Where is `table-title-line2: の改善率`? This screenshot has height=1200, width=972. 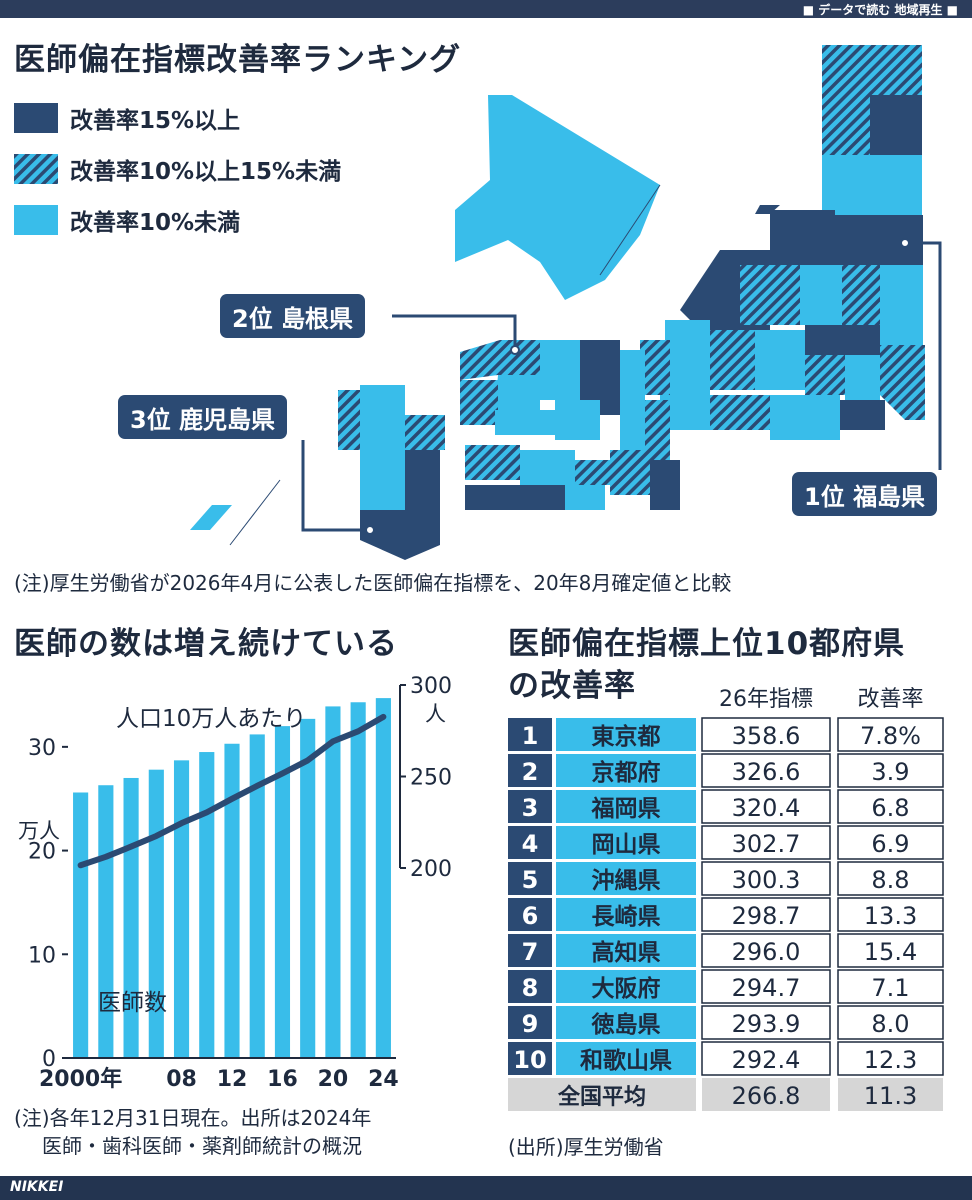
table-title-line2: の改善率 is located at coordinates (572, 686).